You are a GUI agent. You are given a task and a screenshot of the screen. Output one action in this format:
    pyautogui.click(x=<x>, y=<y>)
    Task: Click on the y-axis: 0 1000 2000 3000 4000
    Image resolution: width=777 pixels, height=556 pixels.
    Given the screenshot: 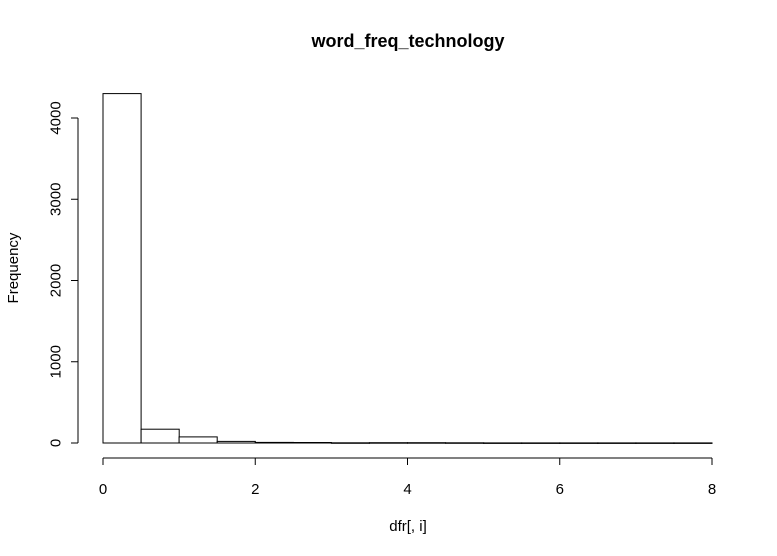 What is the action you would take?
    pyautogui.click(x=63, y=274)
    